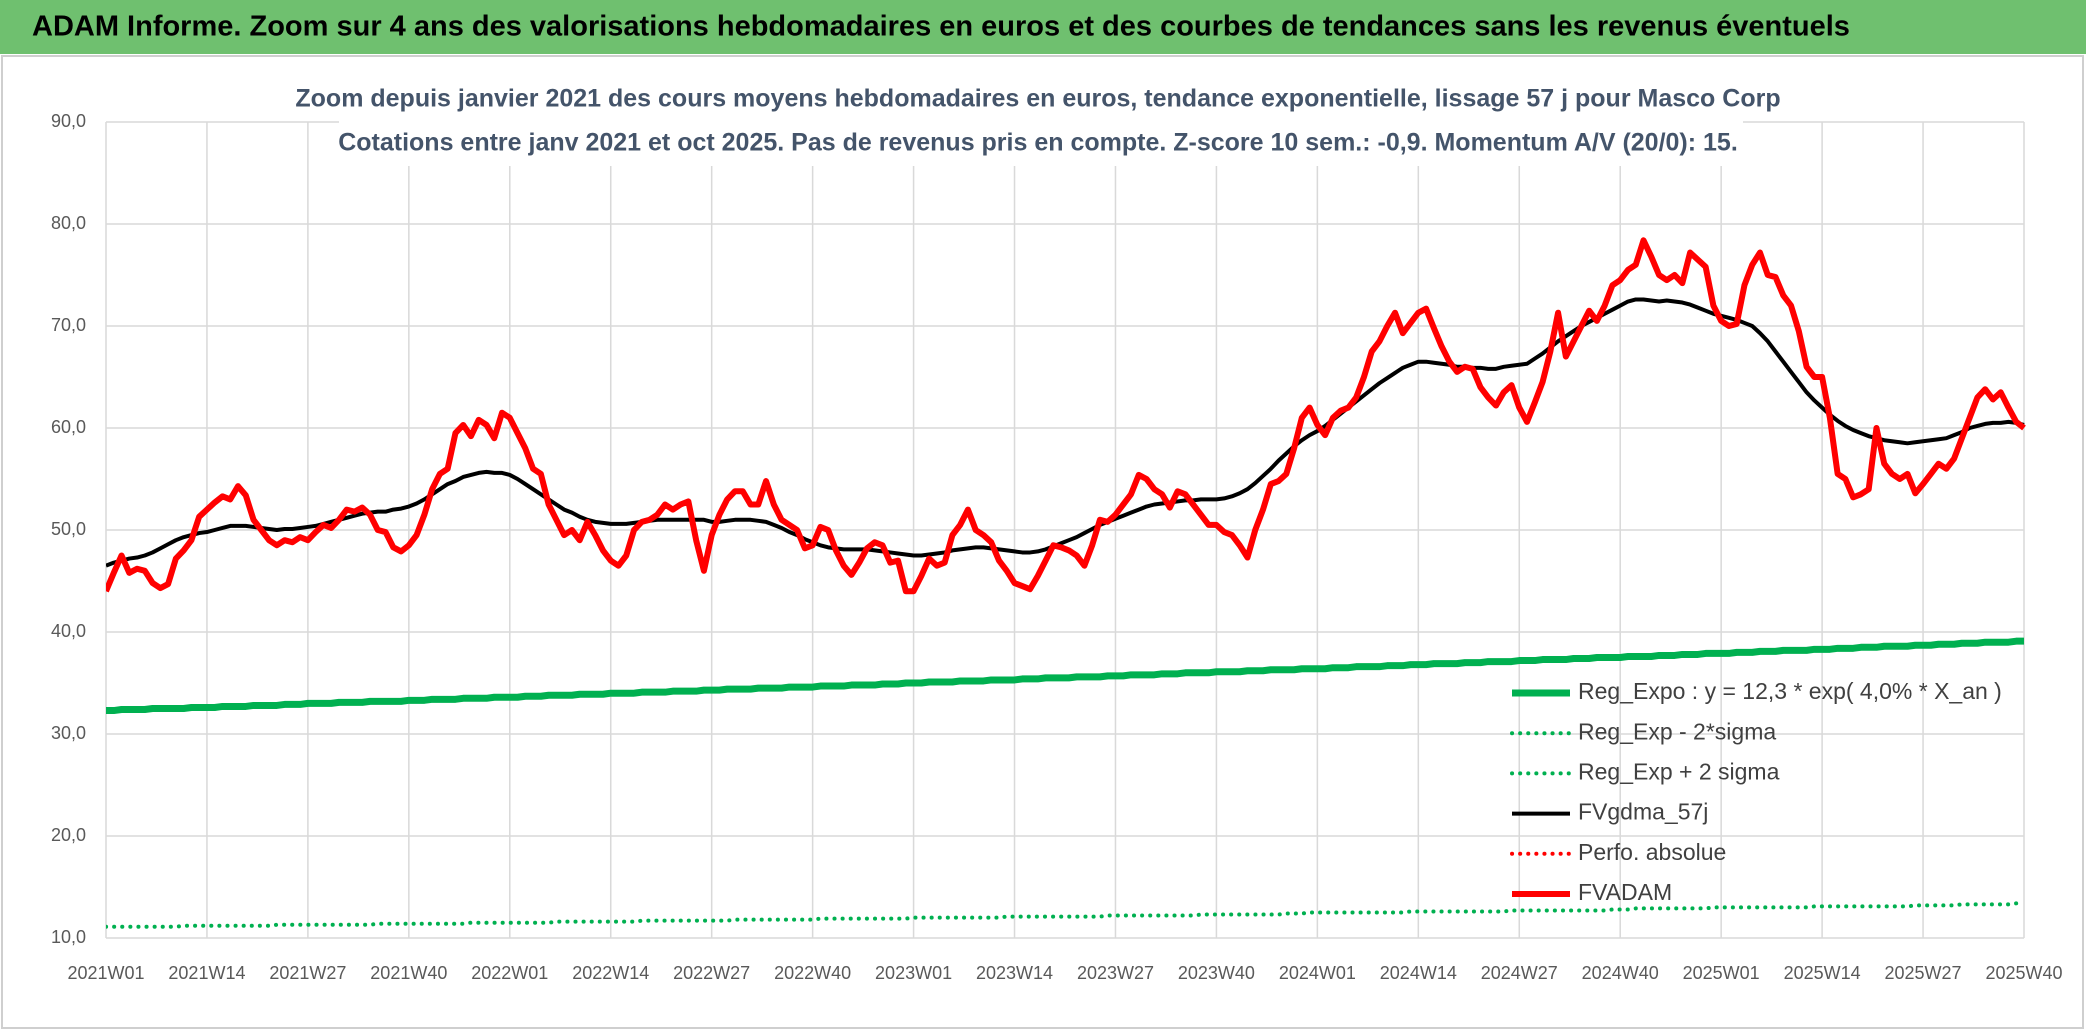 This screenshot has width=2086, height=1031. What do you see at coordinates (509, 973) in the screenshot?
I see `x-tick-label: 2022W01` at bounding box center [509, 973].